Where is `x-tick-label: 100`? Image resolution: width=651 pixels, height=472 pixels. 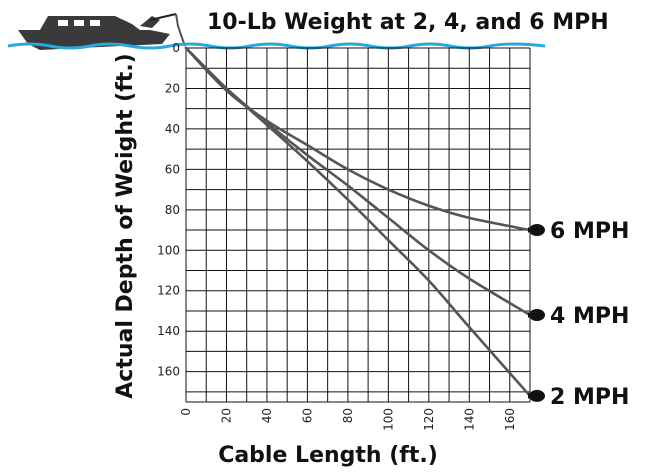
x-tick-label: 100 is located at coordinates (388, 419).